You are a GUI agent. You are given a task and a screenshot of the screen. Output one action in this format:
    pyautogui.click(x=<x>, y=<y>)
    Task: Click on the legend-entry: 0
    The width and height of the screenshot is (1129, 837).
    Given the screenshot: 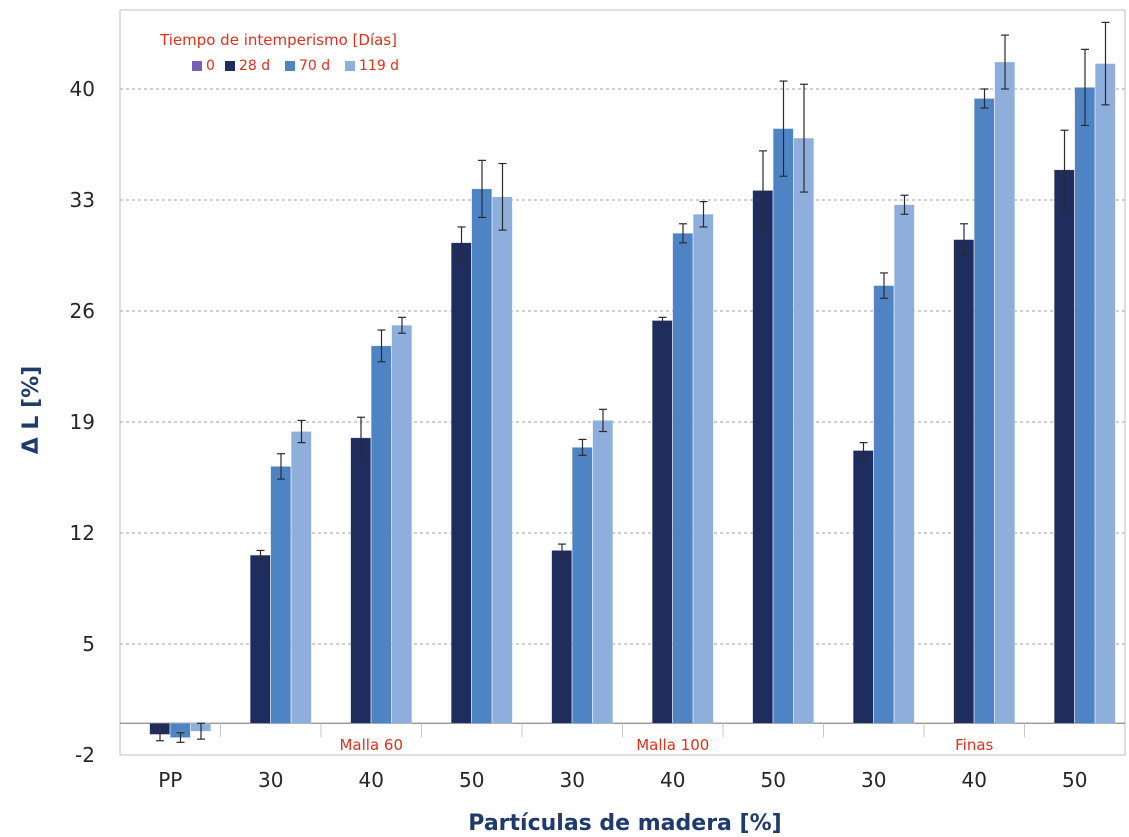 What is the action you would take?
    pyautogui.click(x=210, y=66)
    